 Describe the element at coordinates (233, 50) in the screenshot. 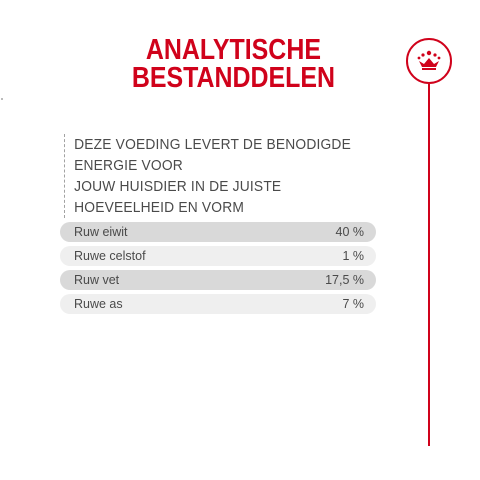

I see `title-line-1: ANALYTISCHE` at that location.